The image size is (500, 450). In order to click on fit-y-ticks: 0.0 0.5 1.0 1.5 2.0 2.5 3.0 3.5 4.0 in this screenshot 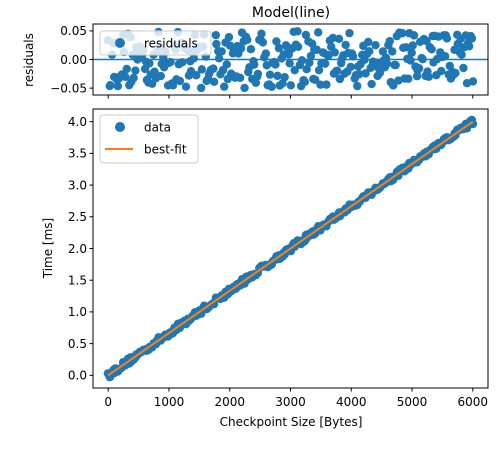, I will do `click(80, 249)`.